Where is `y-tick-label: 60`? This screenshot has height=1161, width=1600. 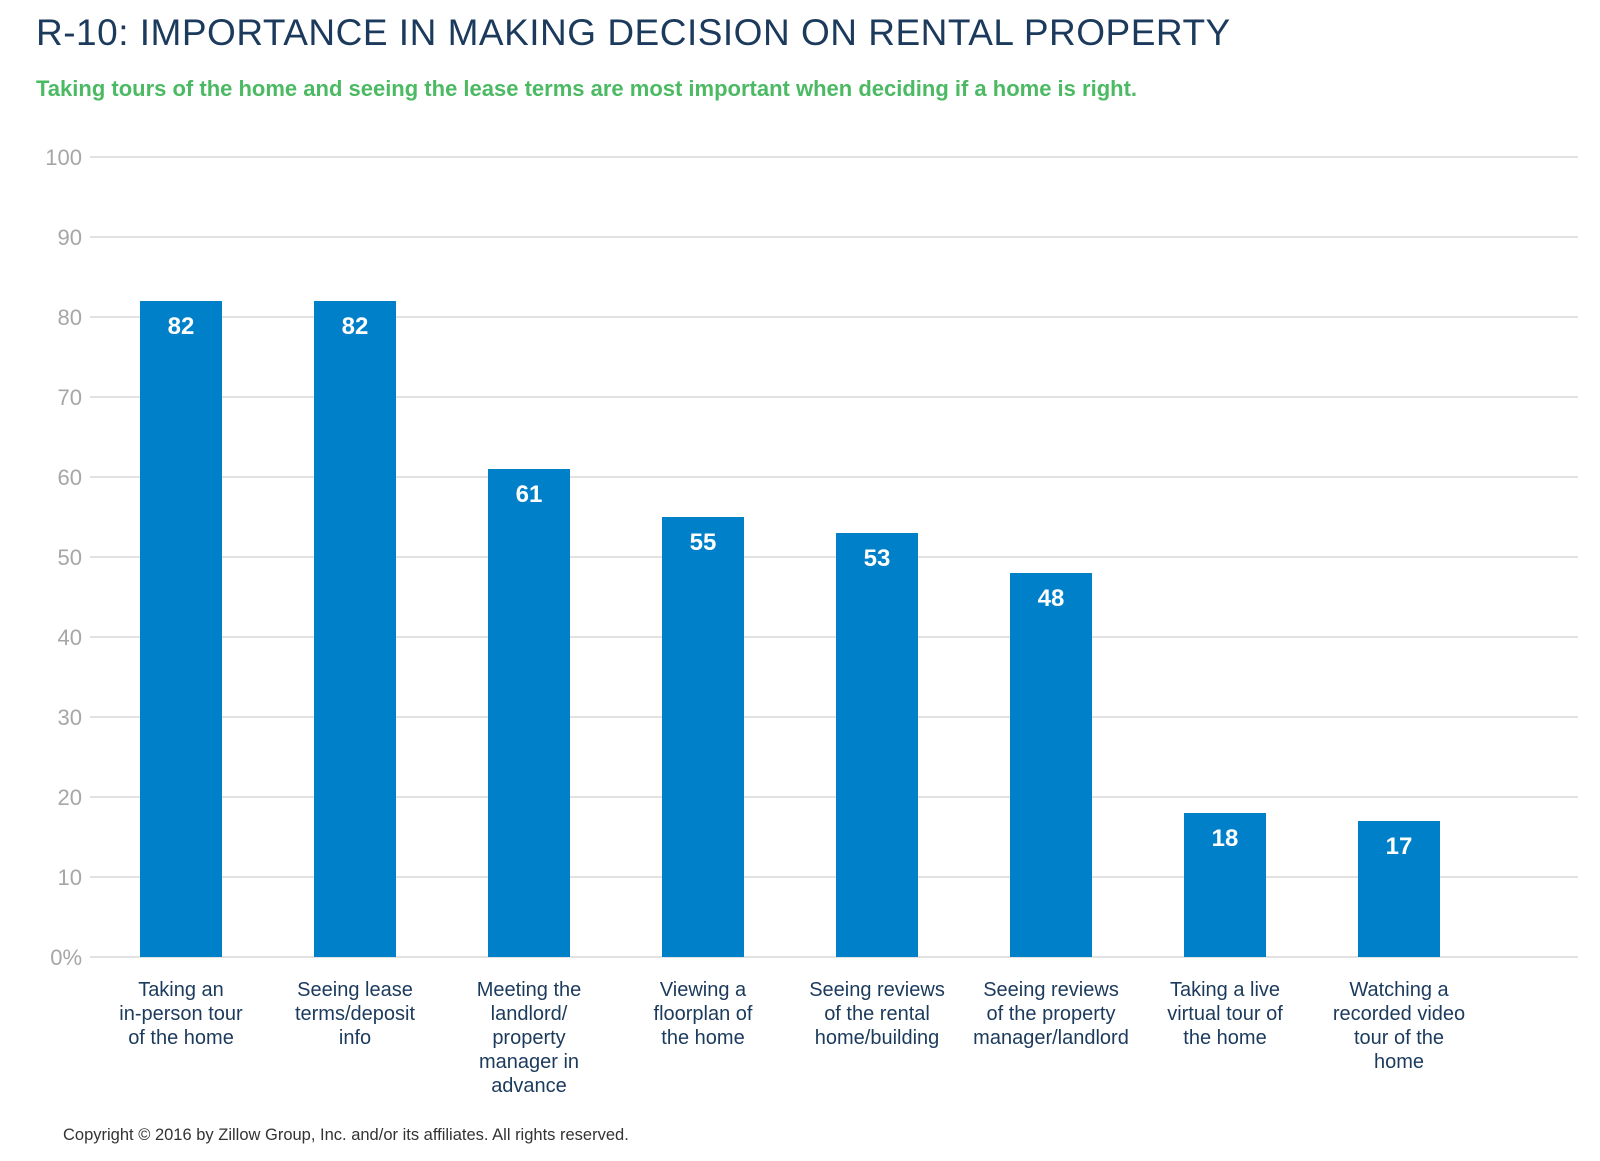
y-tick-label: 60 is located at coordinates (70, 477).